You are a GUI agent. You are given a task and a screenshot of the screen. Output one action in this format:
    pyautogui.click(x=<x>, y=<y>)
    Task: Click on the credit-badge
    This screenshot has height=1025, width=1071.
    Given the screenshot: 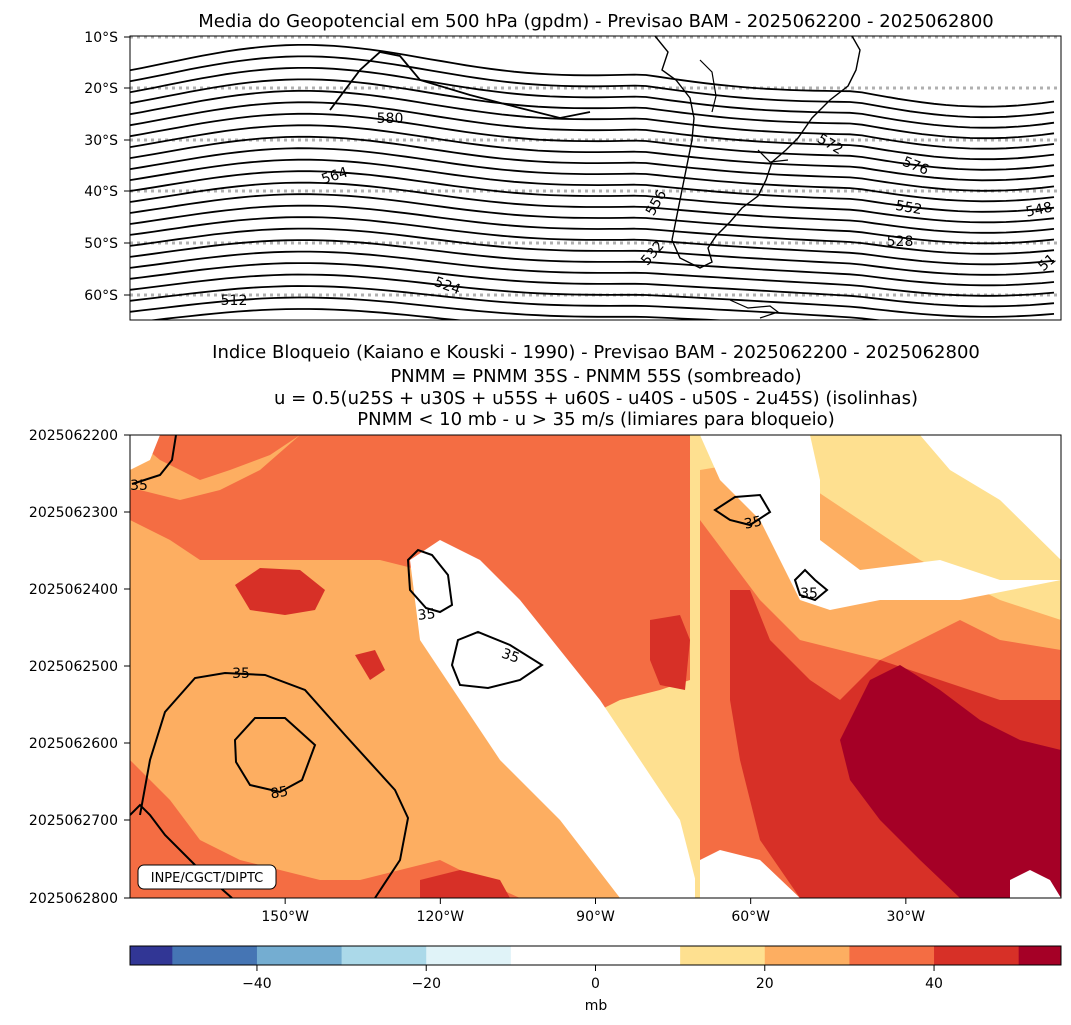 What is the action you would take?
    pyautogui.click(x=207, y=877)
    